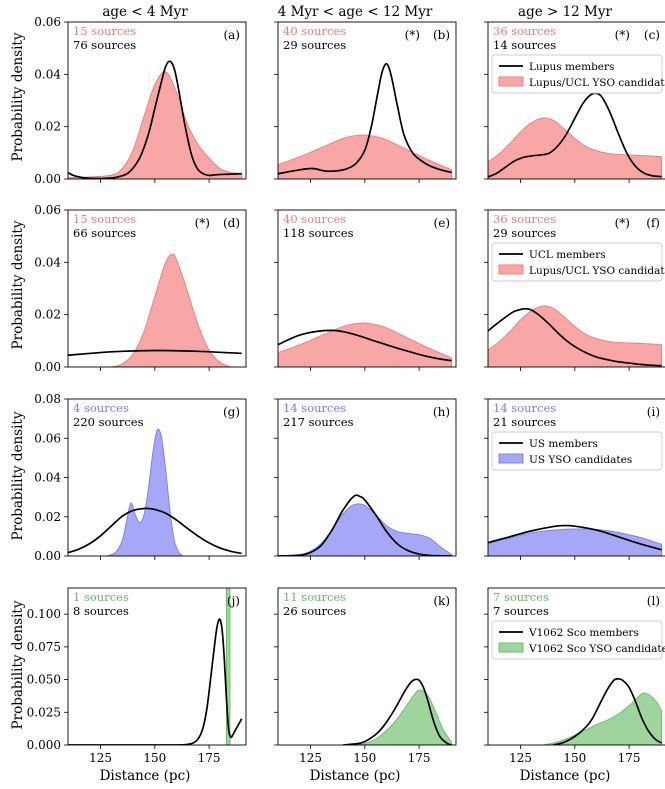 This screenshot has height=789, width=665. I want to click on y-tick-label: 0.075, so click(44, 647).